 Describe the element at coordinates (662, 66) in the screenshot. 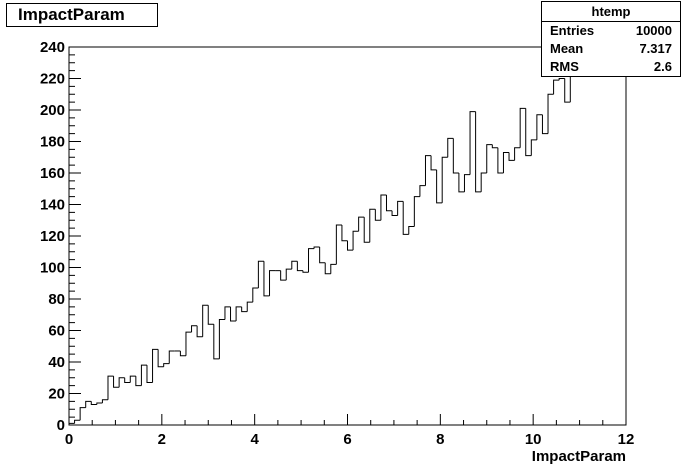

I see `stats-value: 2.6` at that location.